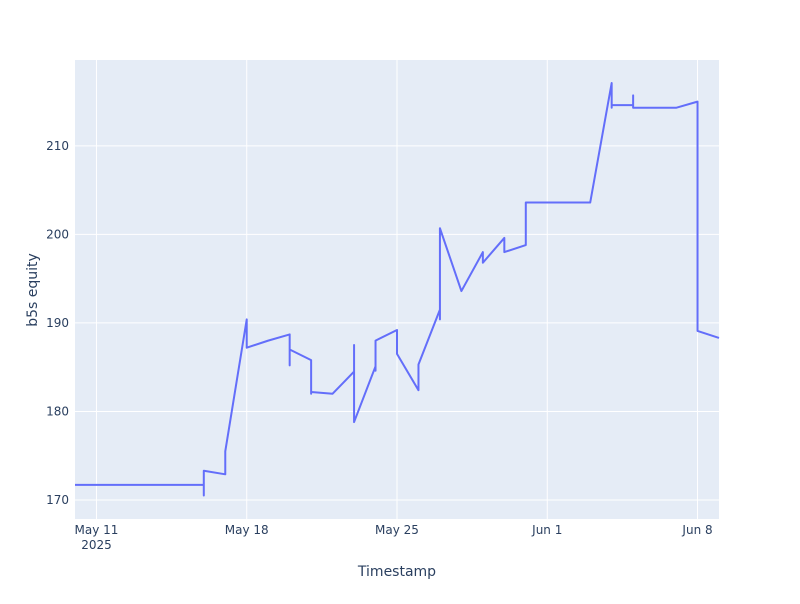  What do you see at coordinates (396, 572) in the screenshot?
I see `x-axis-title: Timestamp` at bounding box center [396, 572].